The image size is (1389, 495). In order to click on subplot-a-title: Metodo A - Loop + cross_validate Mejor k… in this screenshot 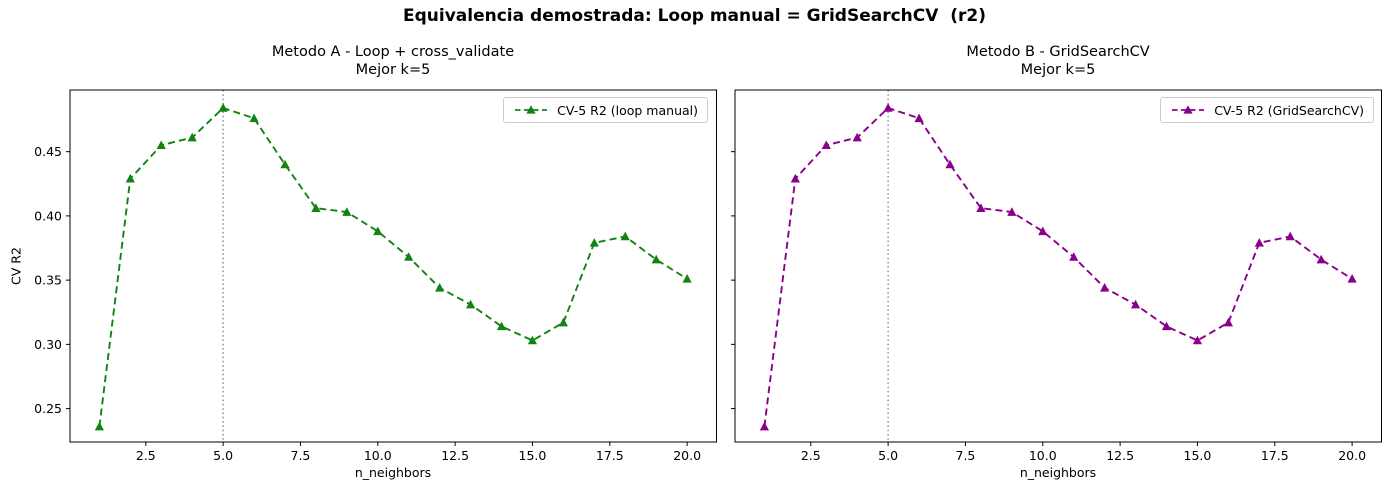, I will do `click(393, 61)`.